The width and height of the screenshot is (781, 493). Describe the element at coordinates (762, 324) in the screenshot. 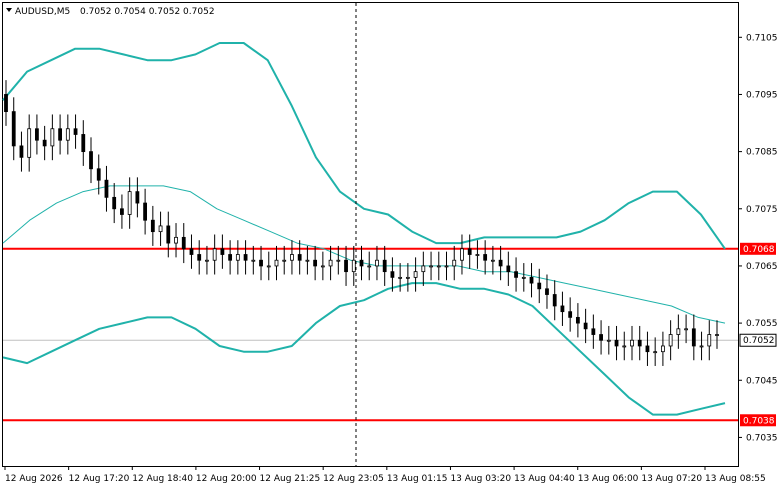

I see `y-tick-label: 0.7055` at that location.